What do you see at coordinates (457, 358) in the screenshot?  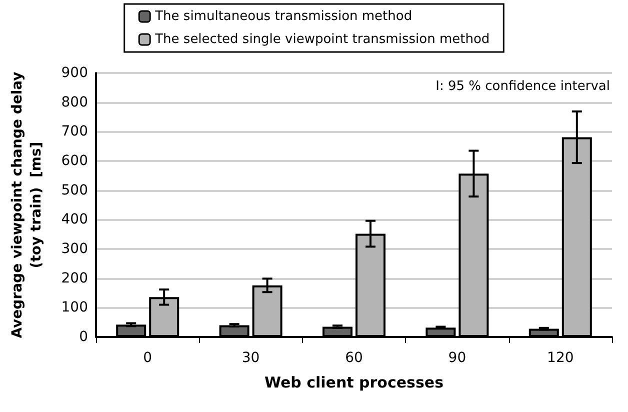 I see `x-tick-label: 90` at bounding box center [457, 358].